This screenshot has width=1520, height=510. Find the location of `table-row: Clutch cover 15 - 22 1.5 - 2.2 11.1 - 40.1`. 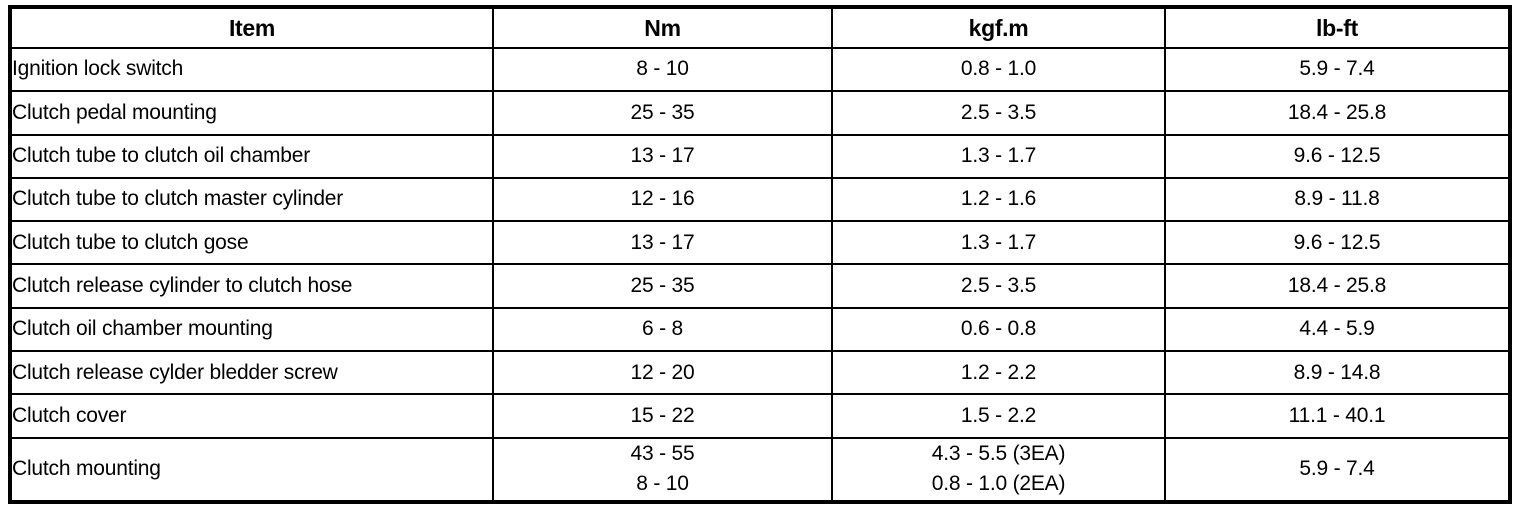

table-row: Clutch cover 15 - 22 1.5 - 2.2 11.1 - 40.1 is located at coordinates (760, 416).